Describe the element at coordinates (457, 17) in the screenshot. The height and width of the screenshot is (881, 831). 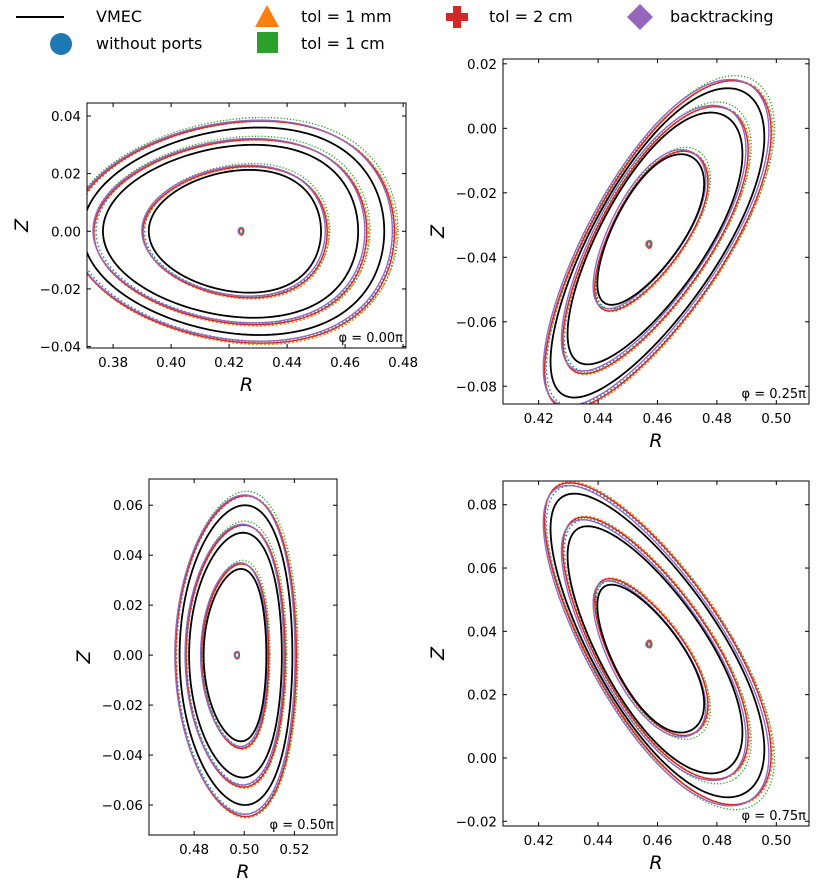
I see `legend-marker-plus` at that location.